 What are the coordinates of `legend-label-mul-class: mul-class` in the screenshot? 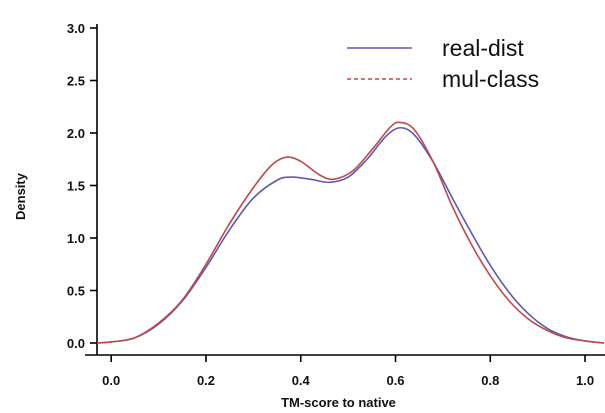 It's located at (490, 79).